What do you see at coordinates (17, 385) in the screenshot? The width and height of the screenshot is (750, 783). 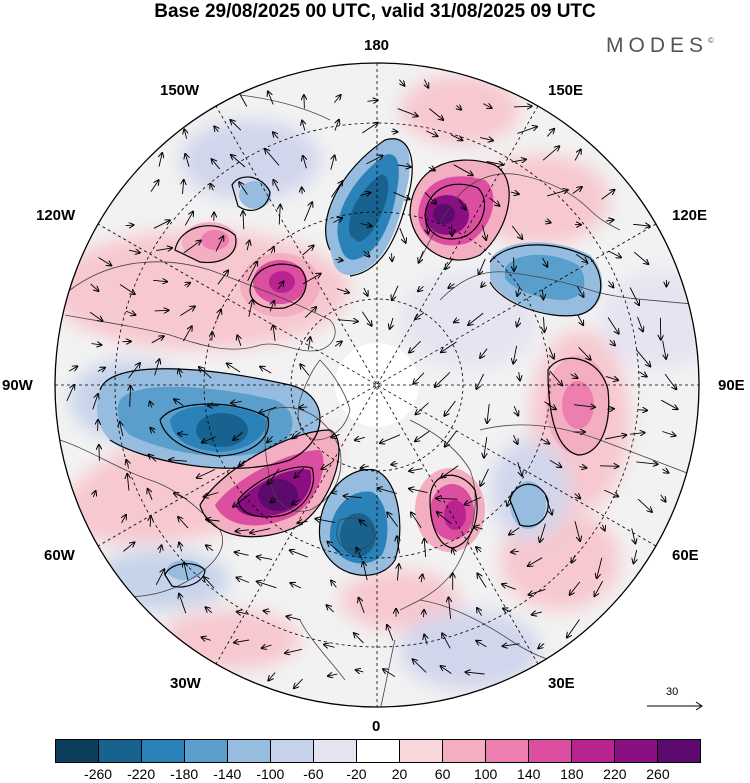 I see `lon-label-90w: 90W` at bounding box center [17, 385].